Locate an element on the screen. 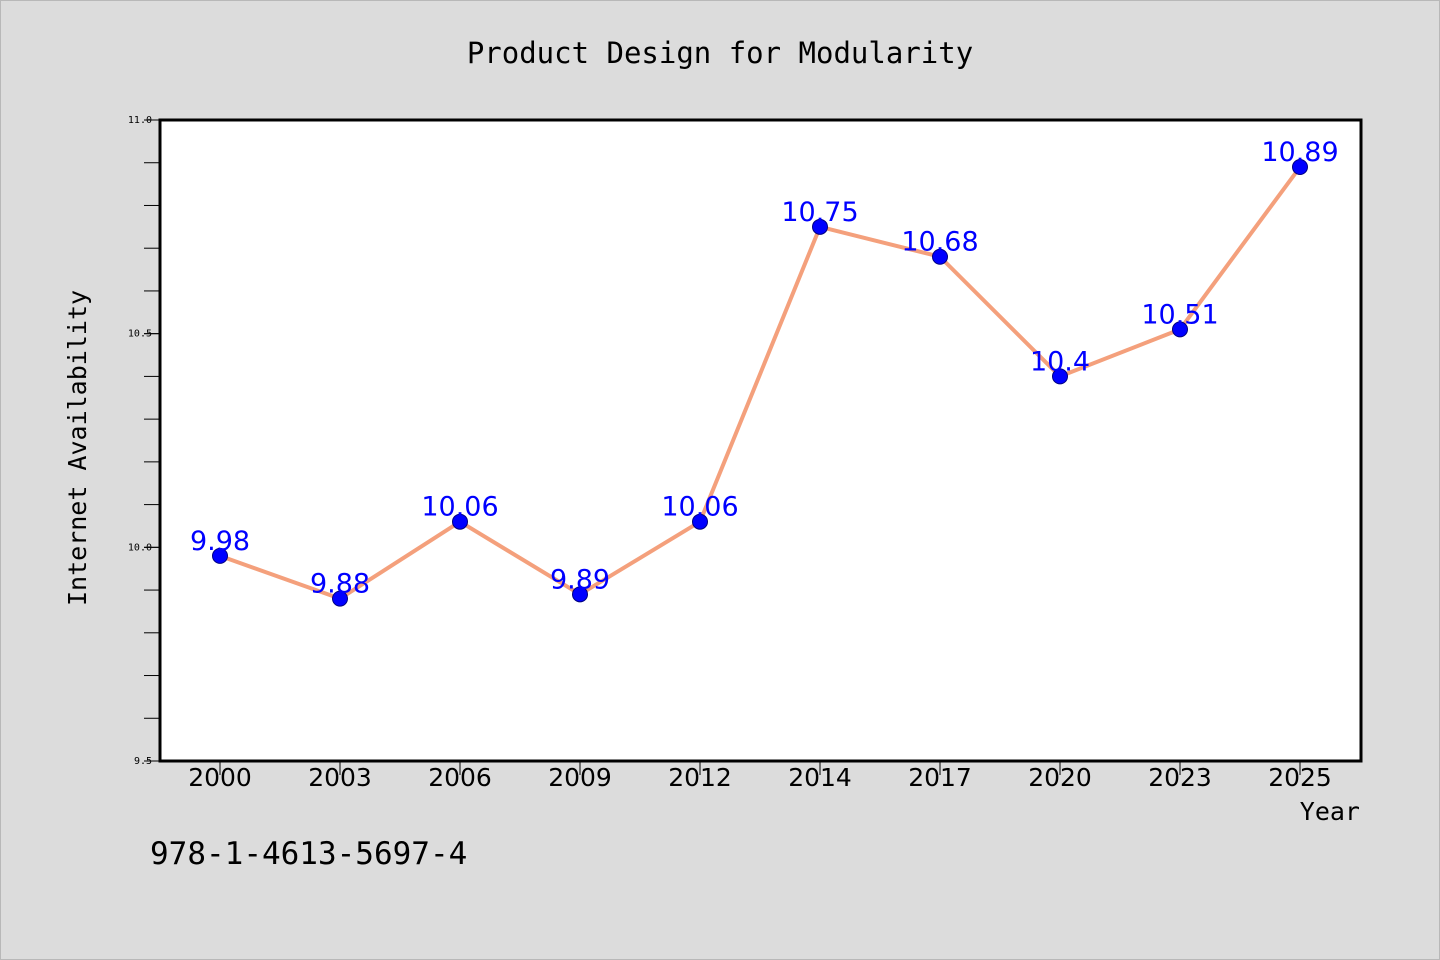  x-tick-label: 2003 is located at coordinates (340, 777).